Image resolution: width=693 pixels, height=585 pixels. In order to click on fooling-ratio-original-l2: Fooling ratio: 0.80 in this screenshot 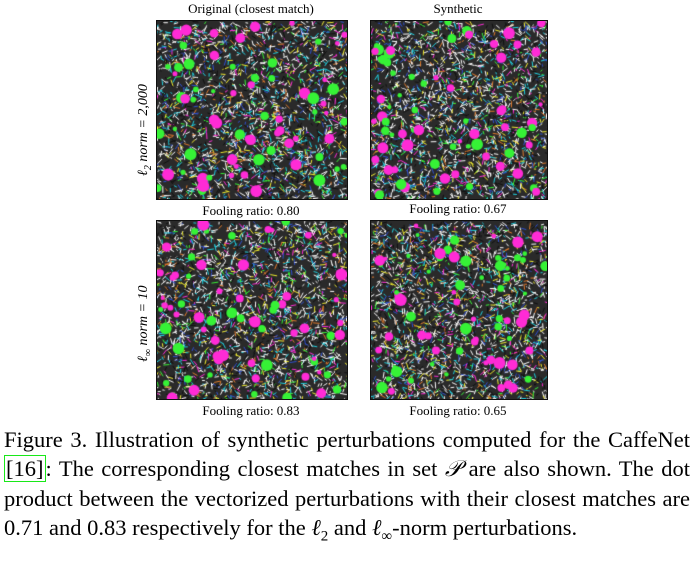, I will do `click(251, 210)`.